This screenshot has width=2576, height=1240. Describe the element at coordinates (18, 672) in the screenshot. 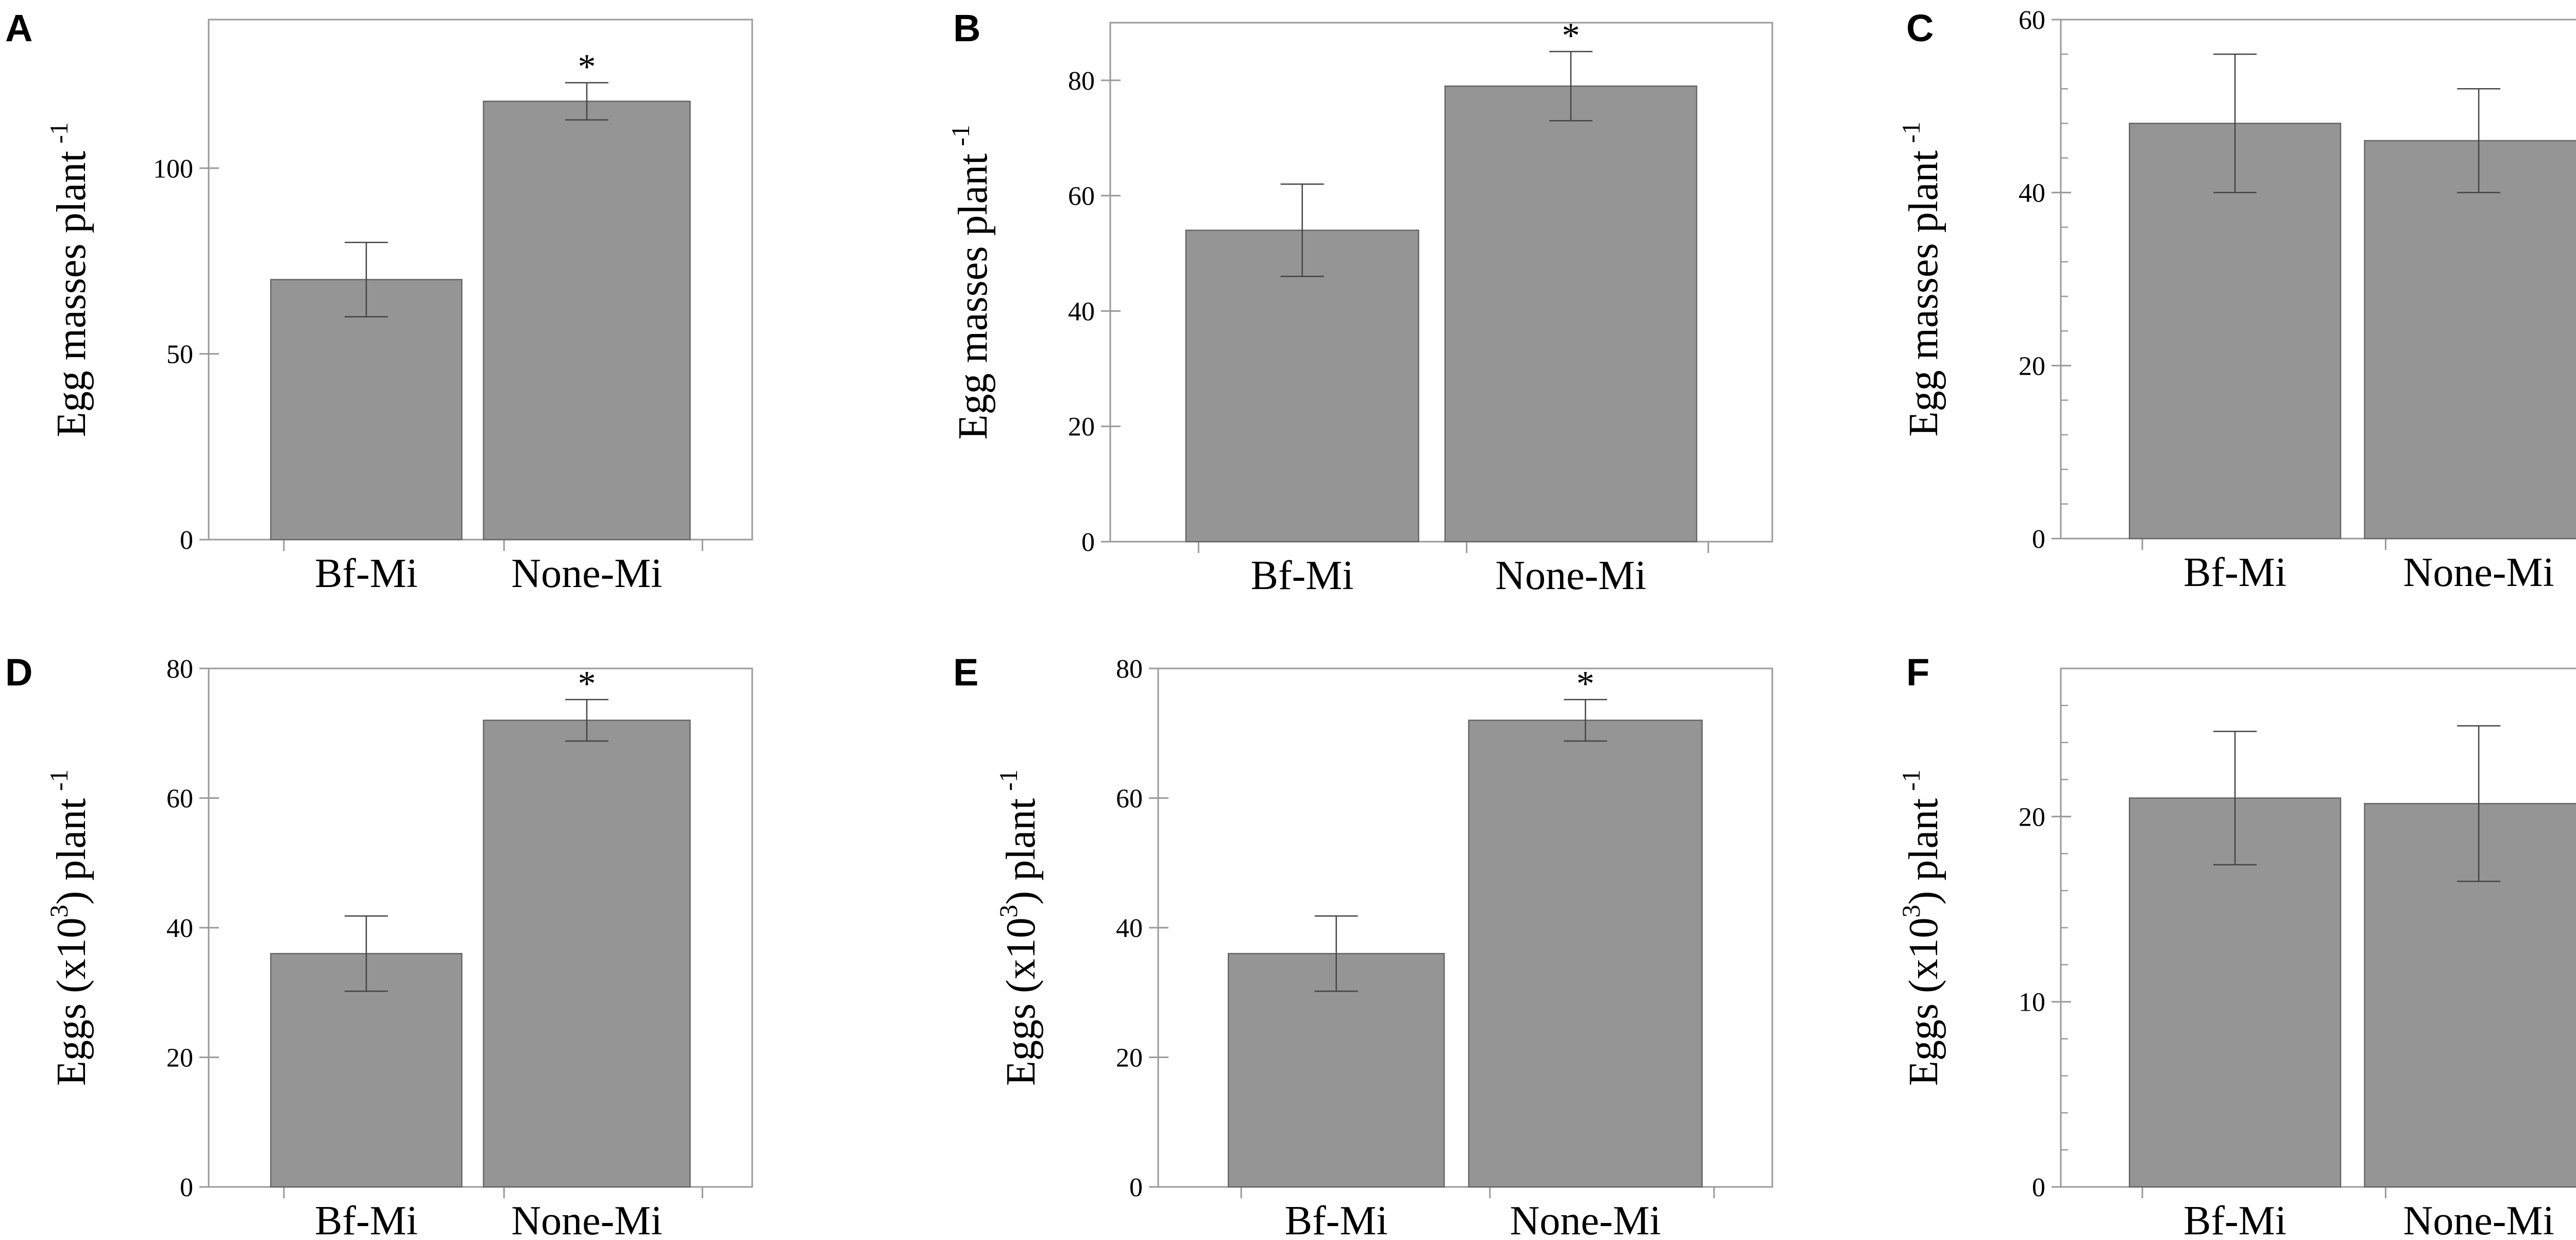

I see `panel-letter: D` at that location.